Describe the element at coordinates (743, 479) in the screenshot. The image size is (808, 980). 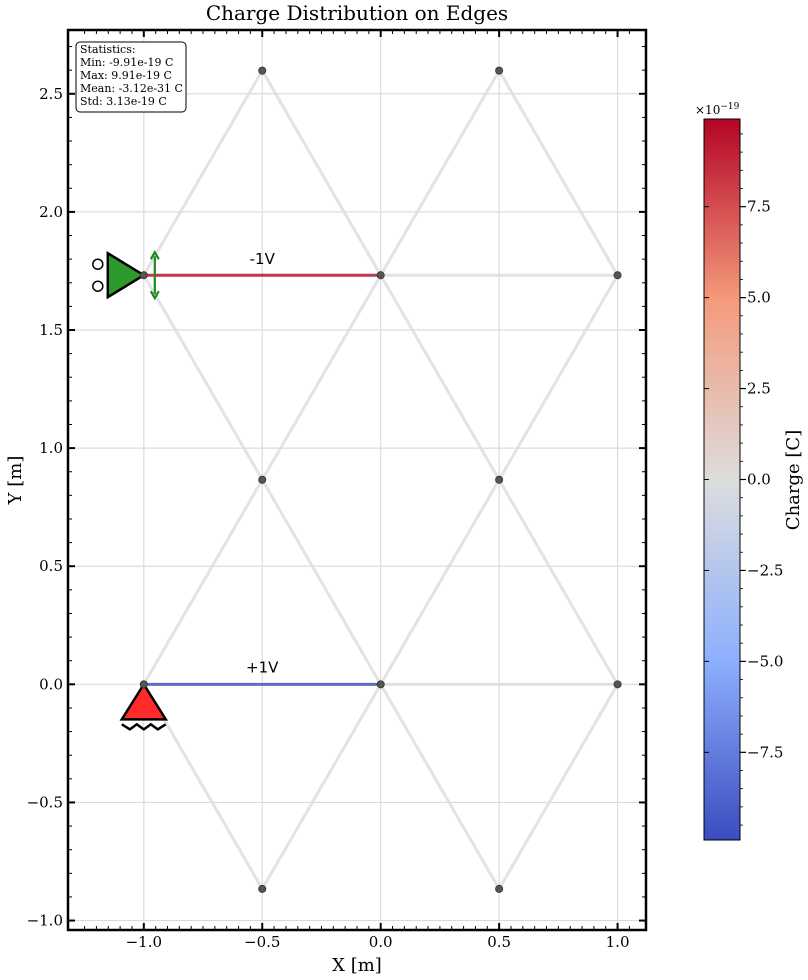
I see `colorbar-ticks: −7.5 −5.0 −2.5 0.0 2.5 5.0 7.5` at that location.